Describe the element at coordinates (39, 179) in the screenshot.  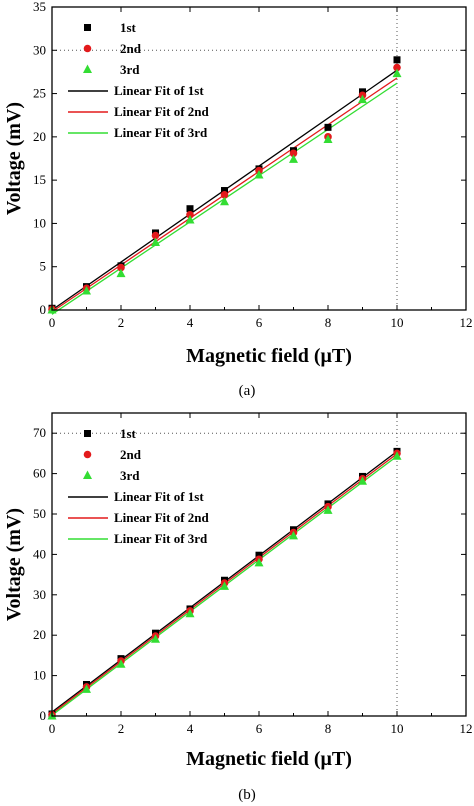
I see `y-tick-label: 15` at that location.